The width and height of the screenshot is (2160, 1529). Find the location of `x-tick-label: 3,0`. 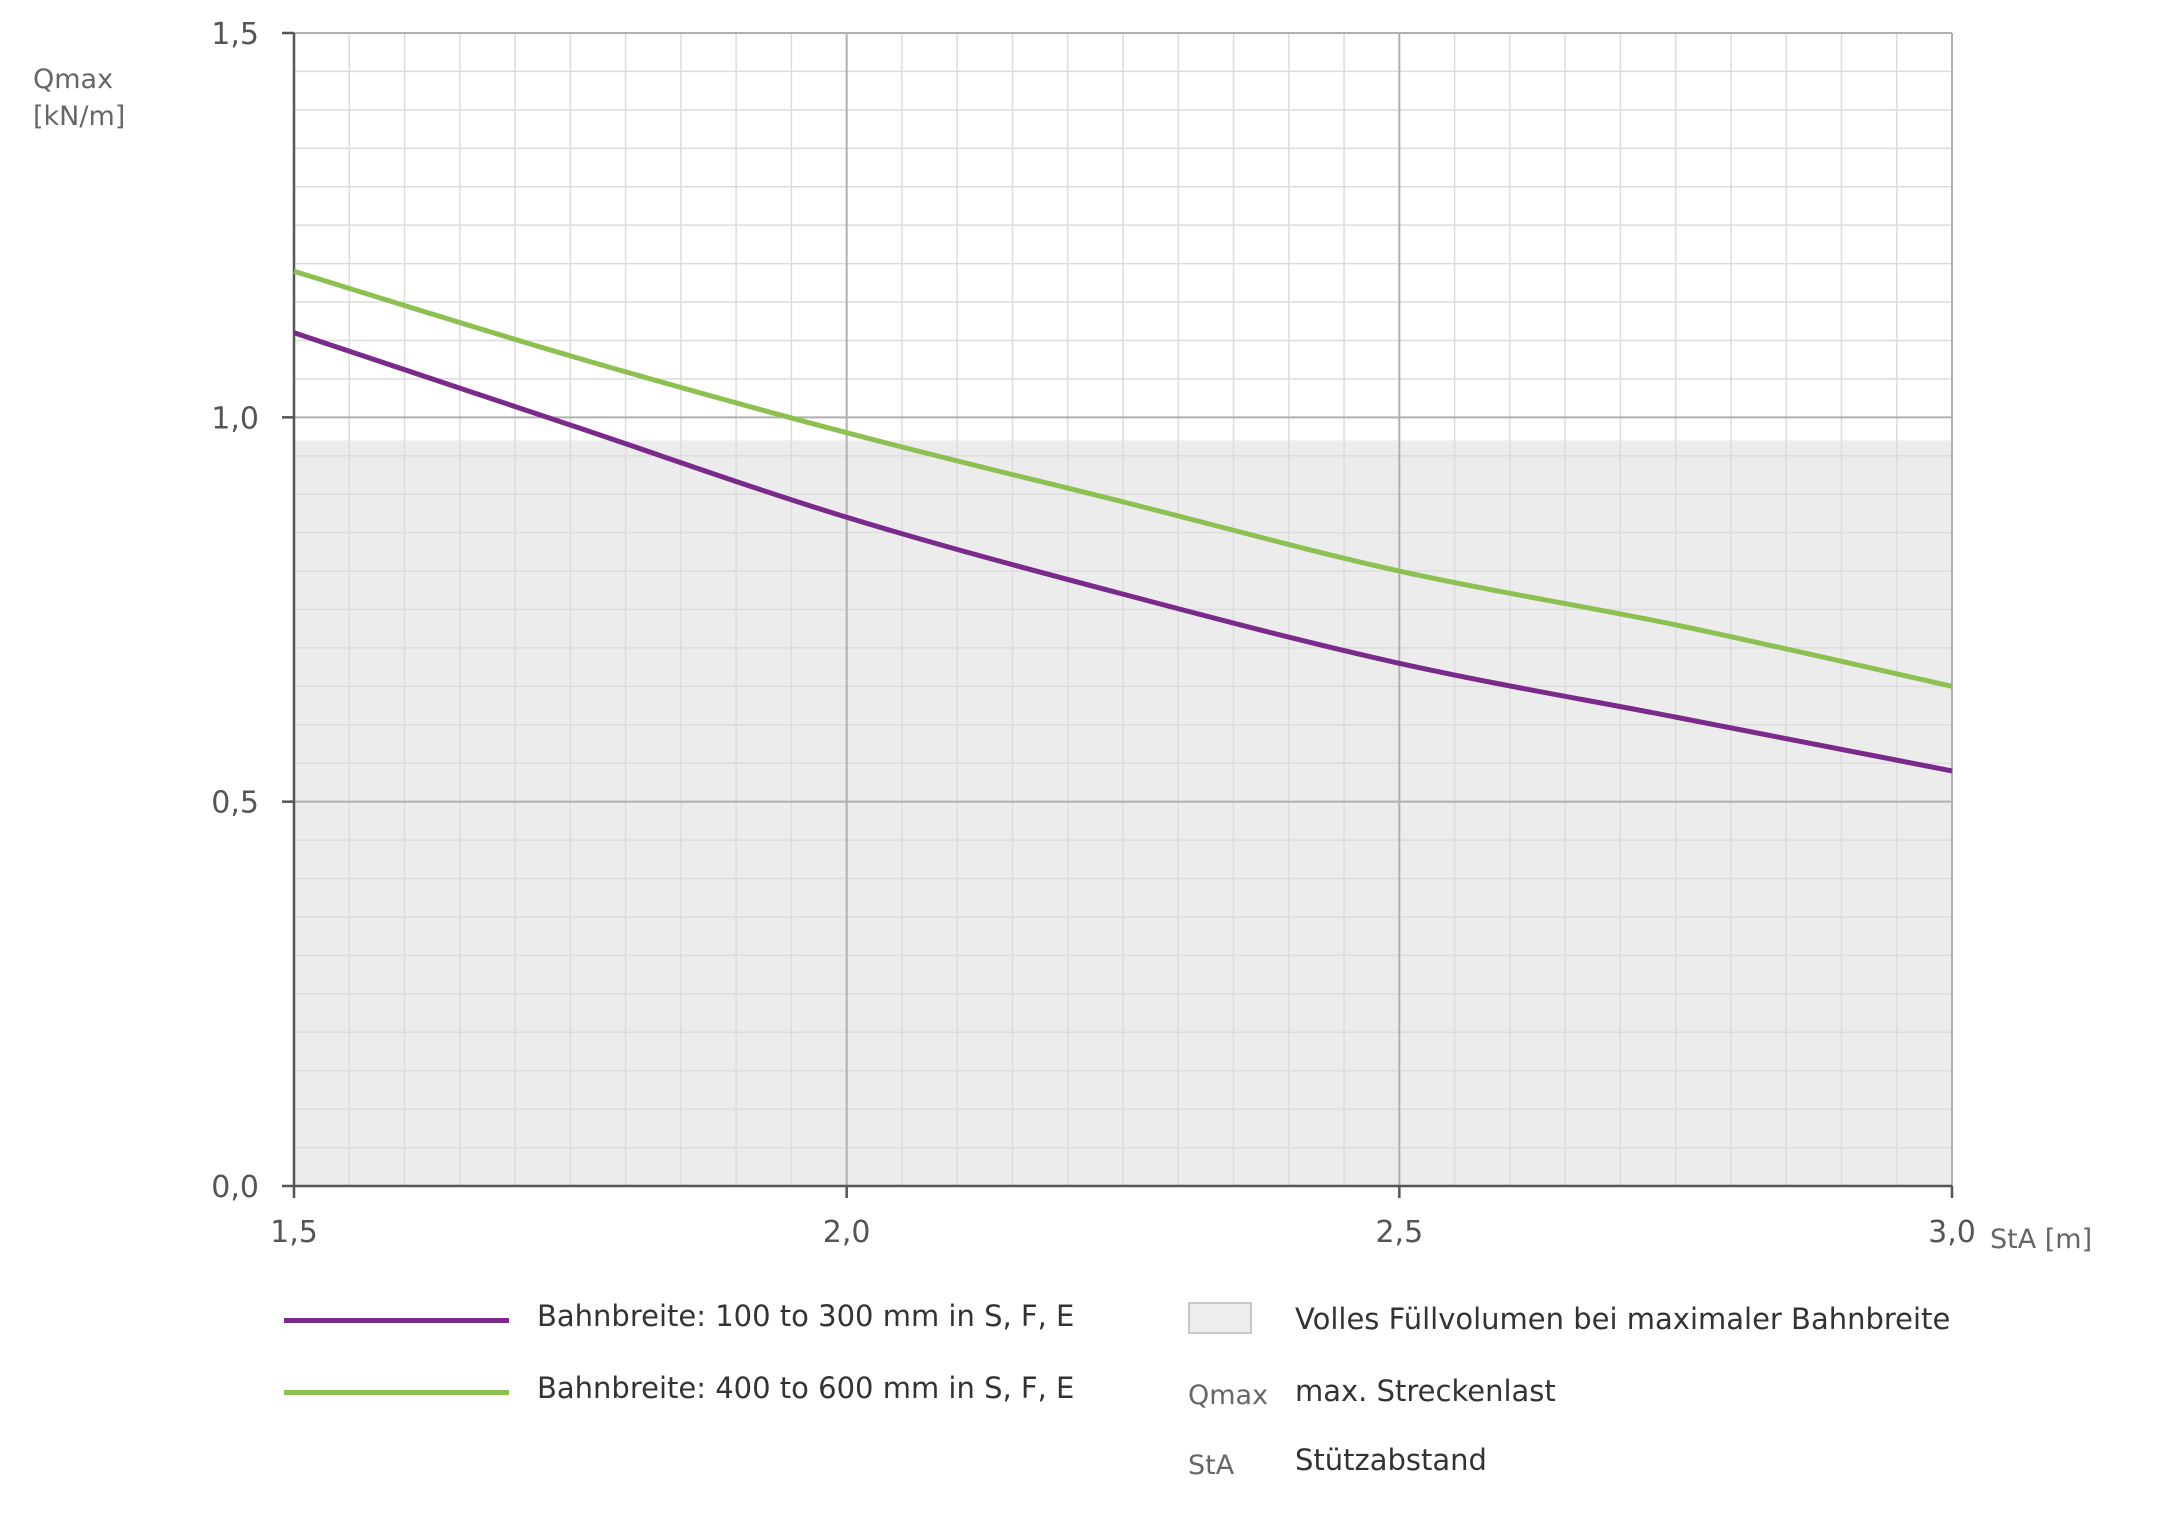

x-tick-label: 3,0 is located at coordinates (1952, 1232).